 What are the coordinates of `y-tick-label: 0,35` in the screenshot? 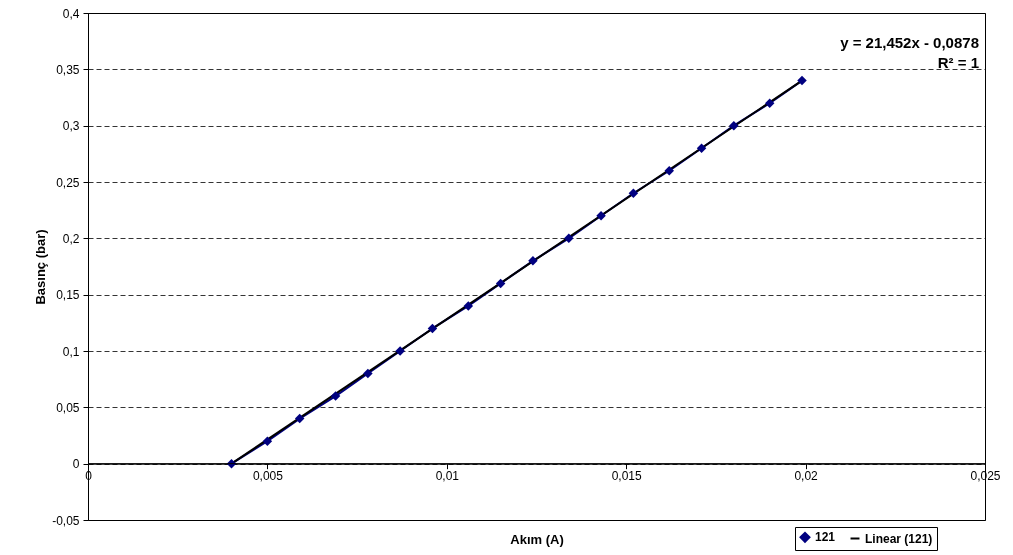 It's located at (68, 69).